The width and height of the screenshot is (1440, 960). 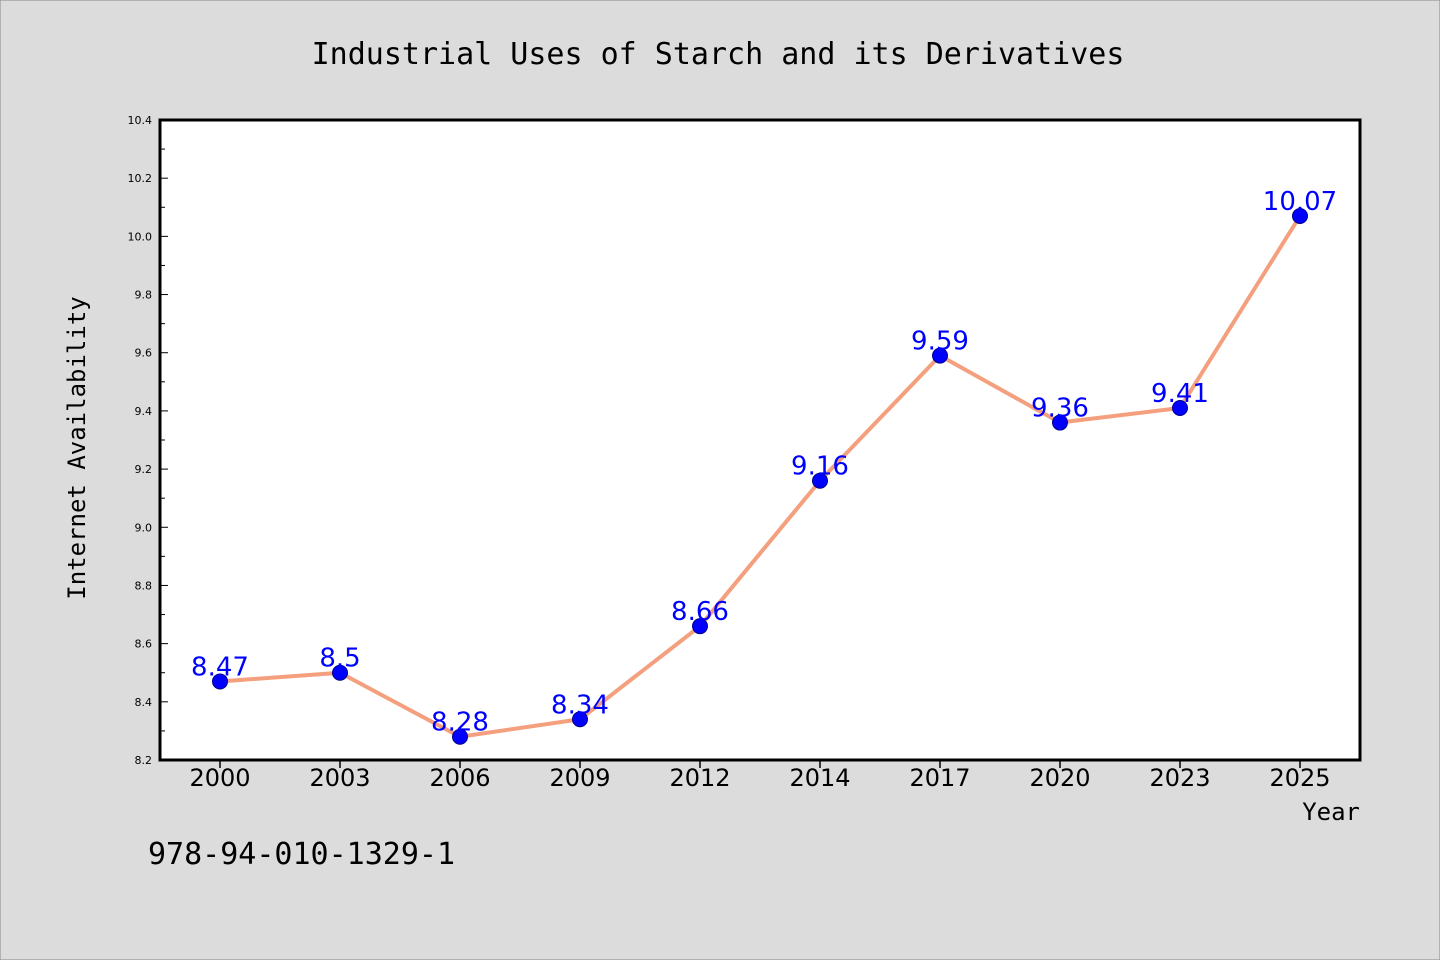 What do you see at coordinates (819, 778) in the screenshot?
I see `x-tick-label: 2014` at bounding box center [819, 778].